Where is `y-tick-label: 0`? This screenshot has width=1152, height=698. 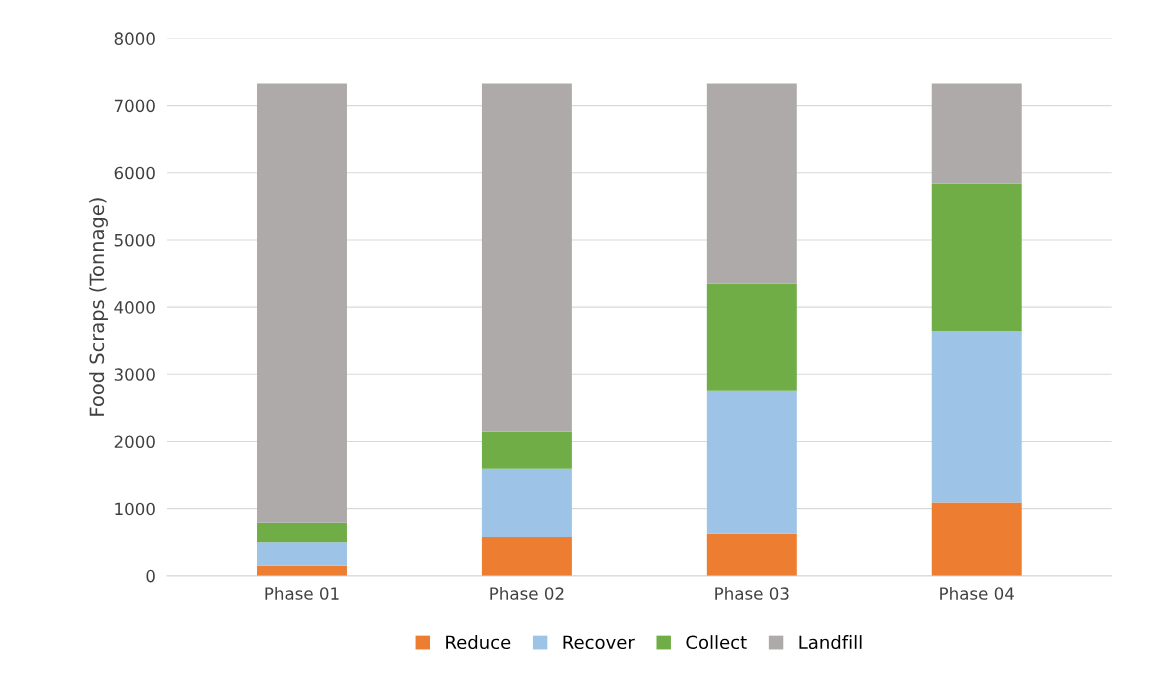
y-tick-label: 0 is located at coordinates (150, 576).